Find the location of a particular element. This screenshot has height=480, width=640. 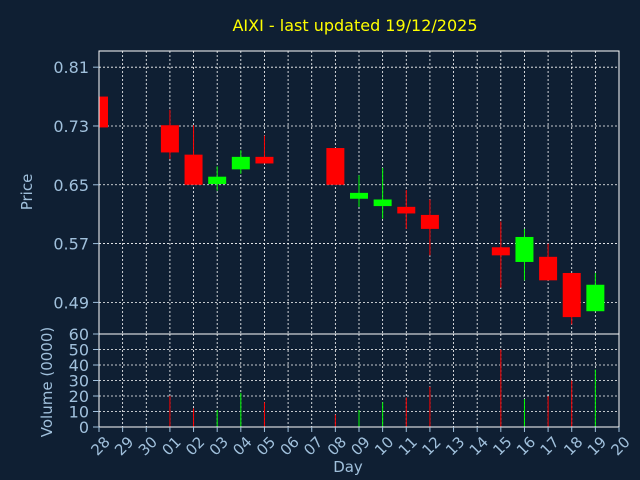

chart-title: AIXI - last updated 19/12/2025 is located at coordinates (354, 25).